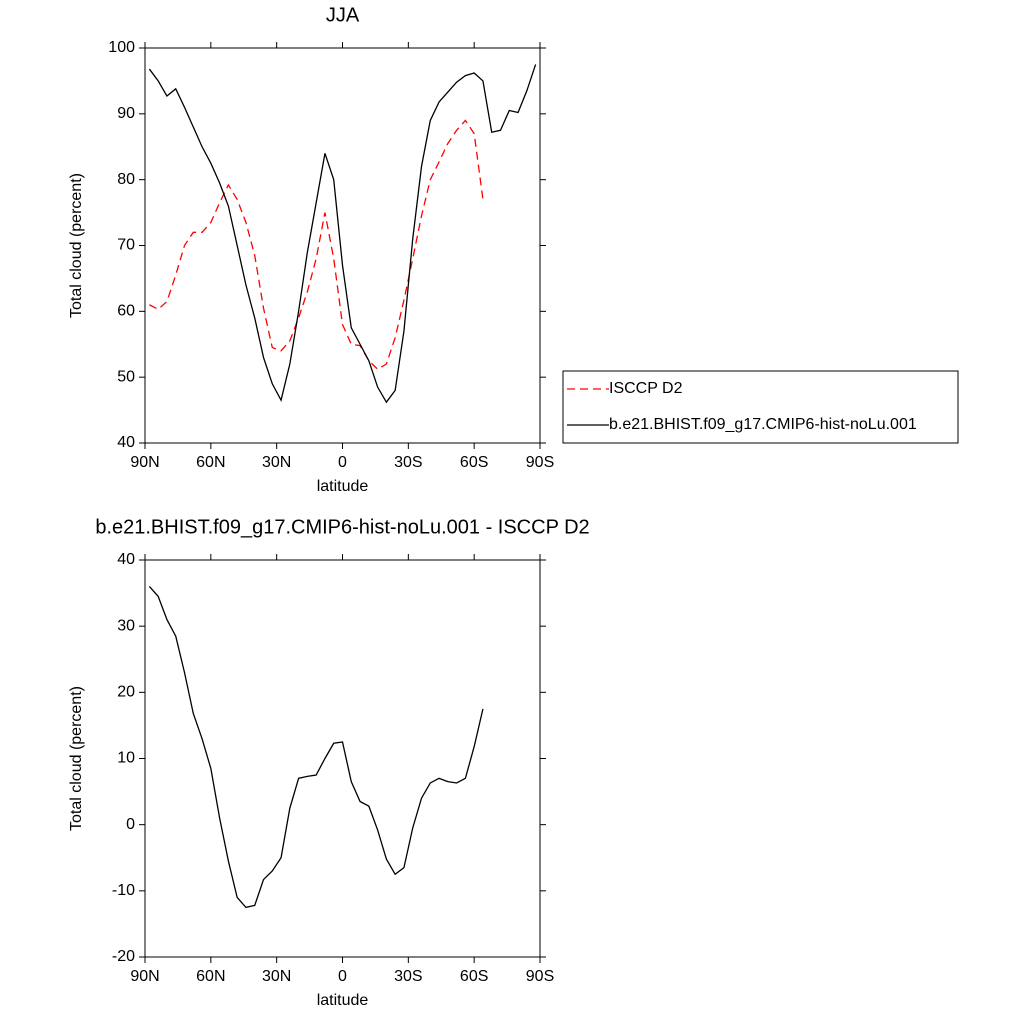 The image size is (1024, 1024). Describe the element at coordinates (126, 113) in the screenshot. I see `y-tick-label: 90` at that location.